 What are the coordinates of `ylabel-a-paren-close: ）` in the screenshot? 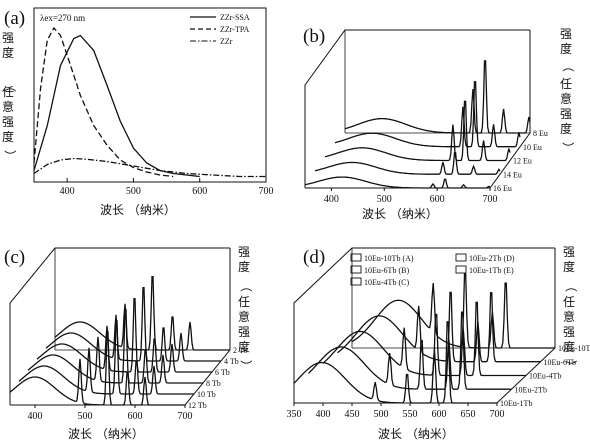 It's located at (10, 156).